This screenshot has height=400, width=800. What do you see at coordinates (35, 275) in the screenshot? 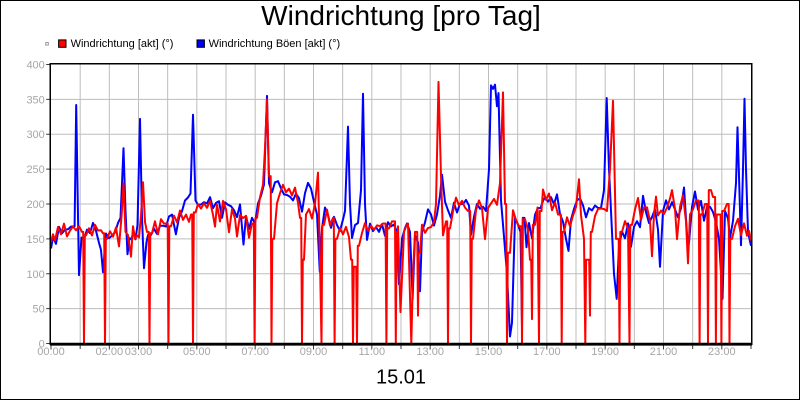
I see `svg-text: 100` at bounding box center [35, 275].